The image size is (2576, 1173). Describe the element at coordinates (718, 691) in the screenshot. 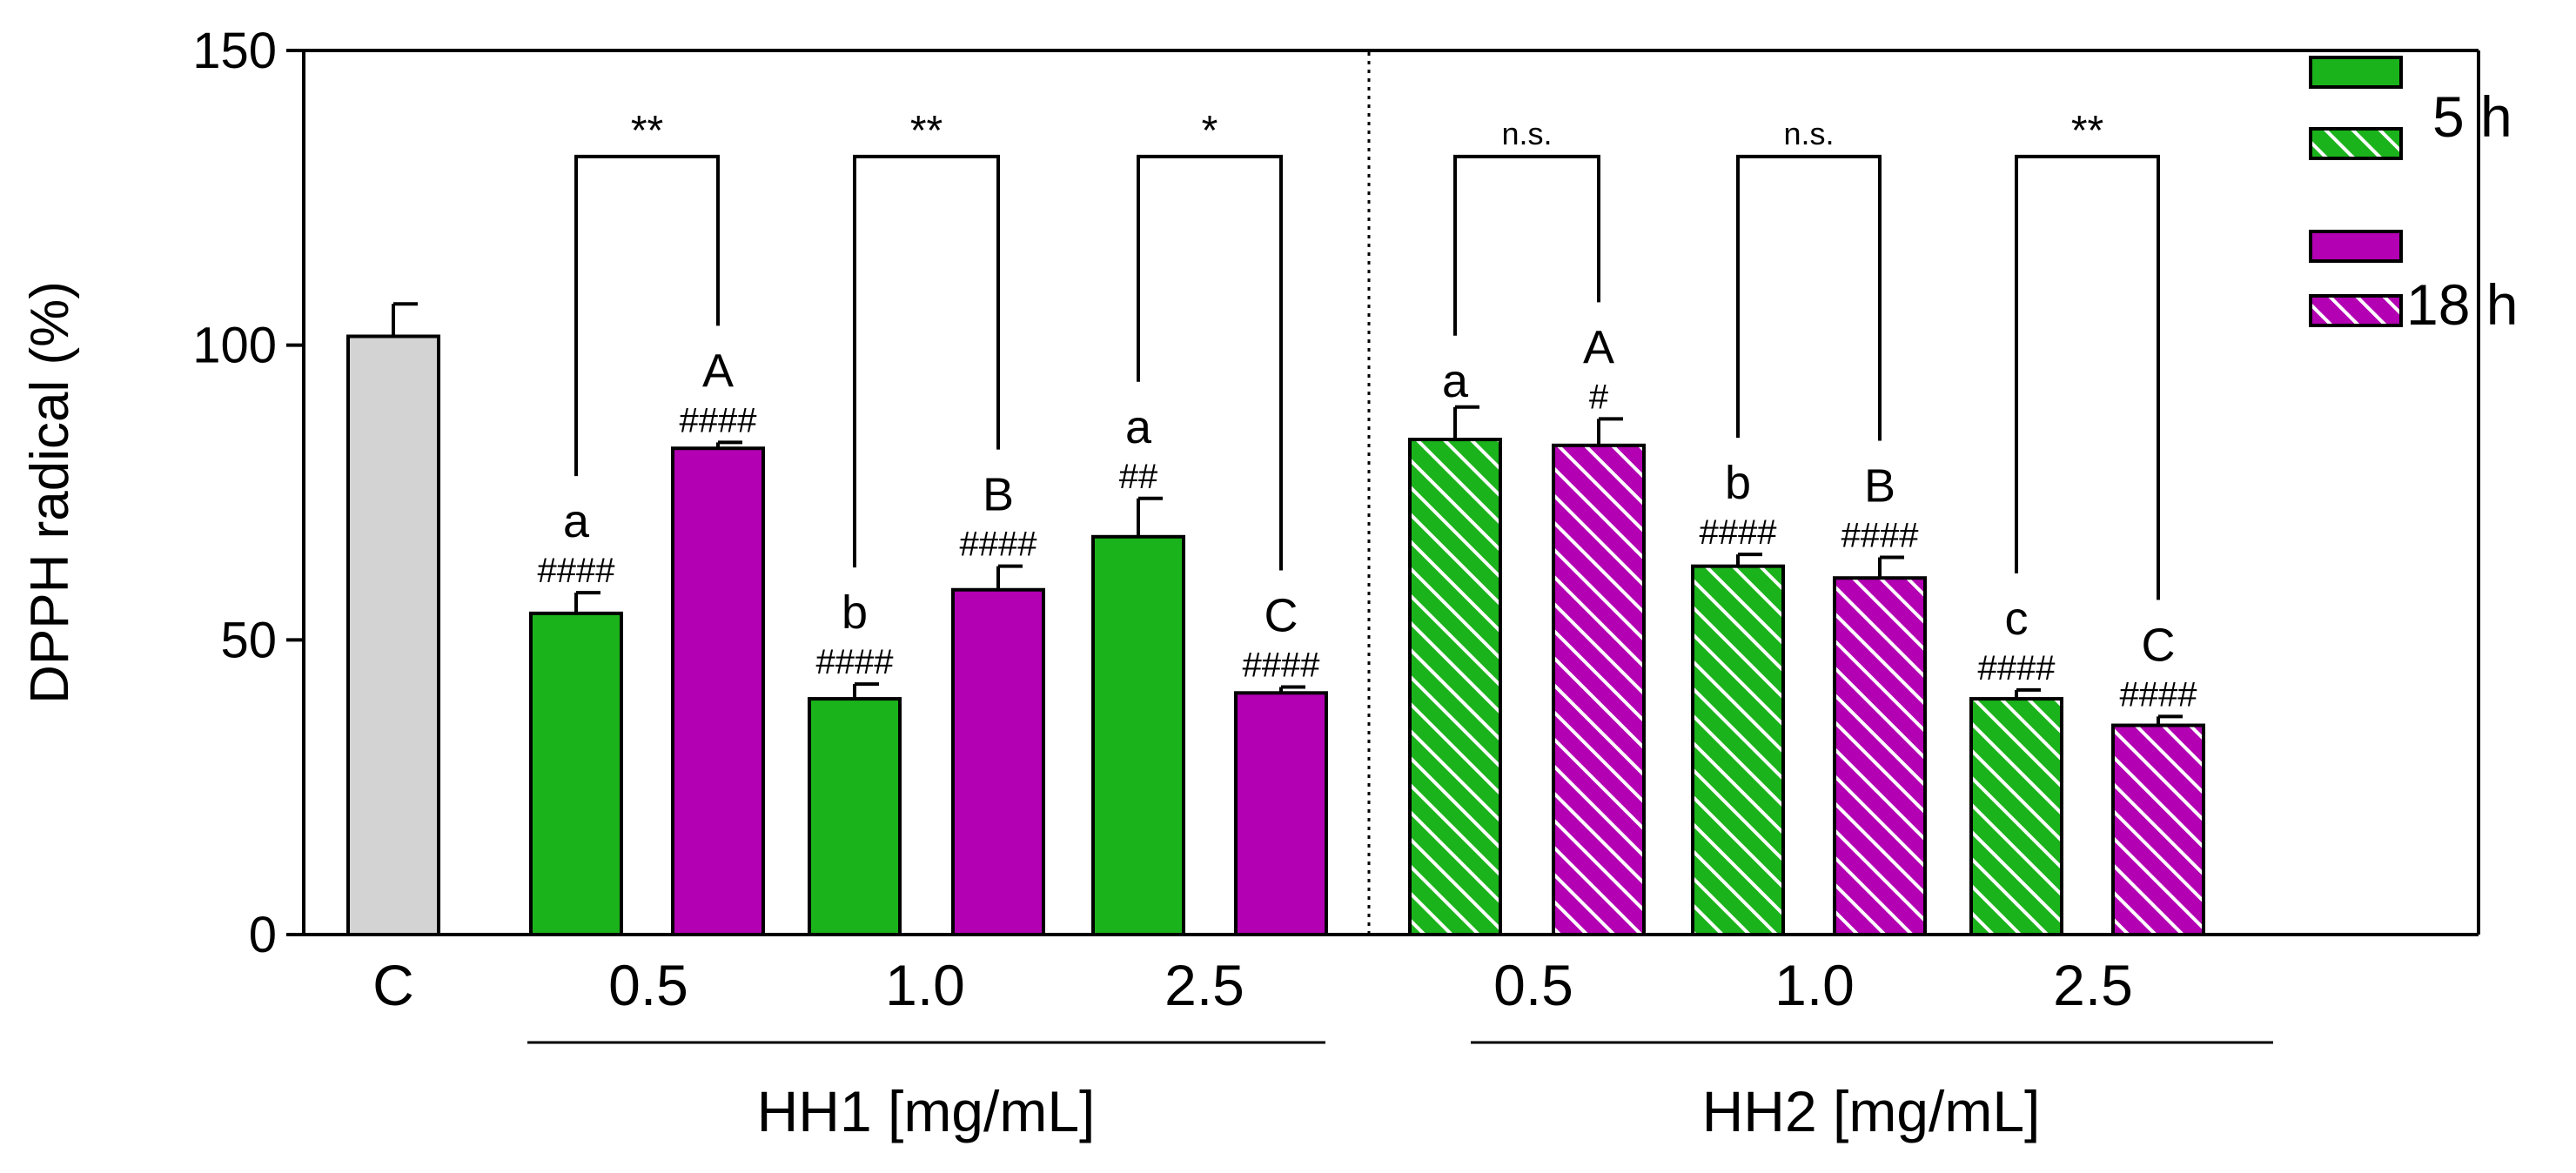

I see `bar-hh1-0.5-18h` at that location.